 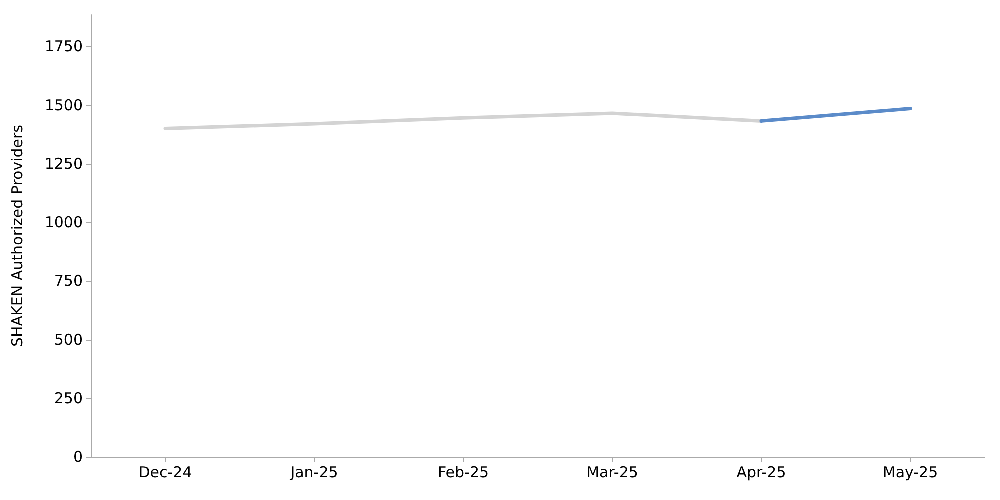 I want to click on x-tick-label: Dec-24, so click(x=165, y=473).